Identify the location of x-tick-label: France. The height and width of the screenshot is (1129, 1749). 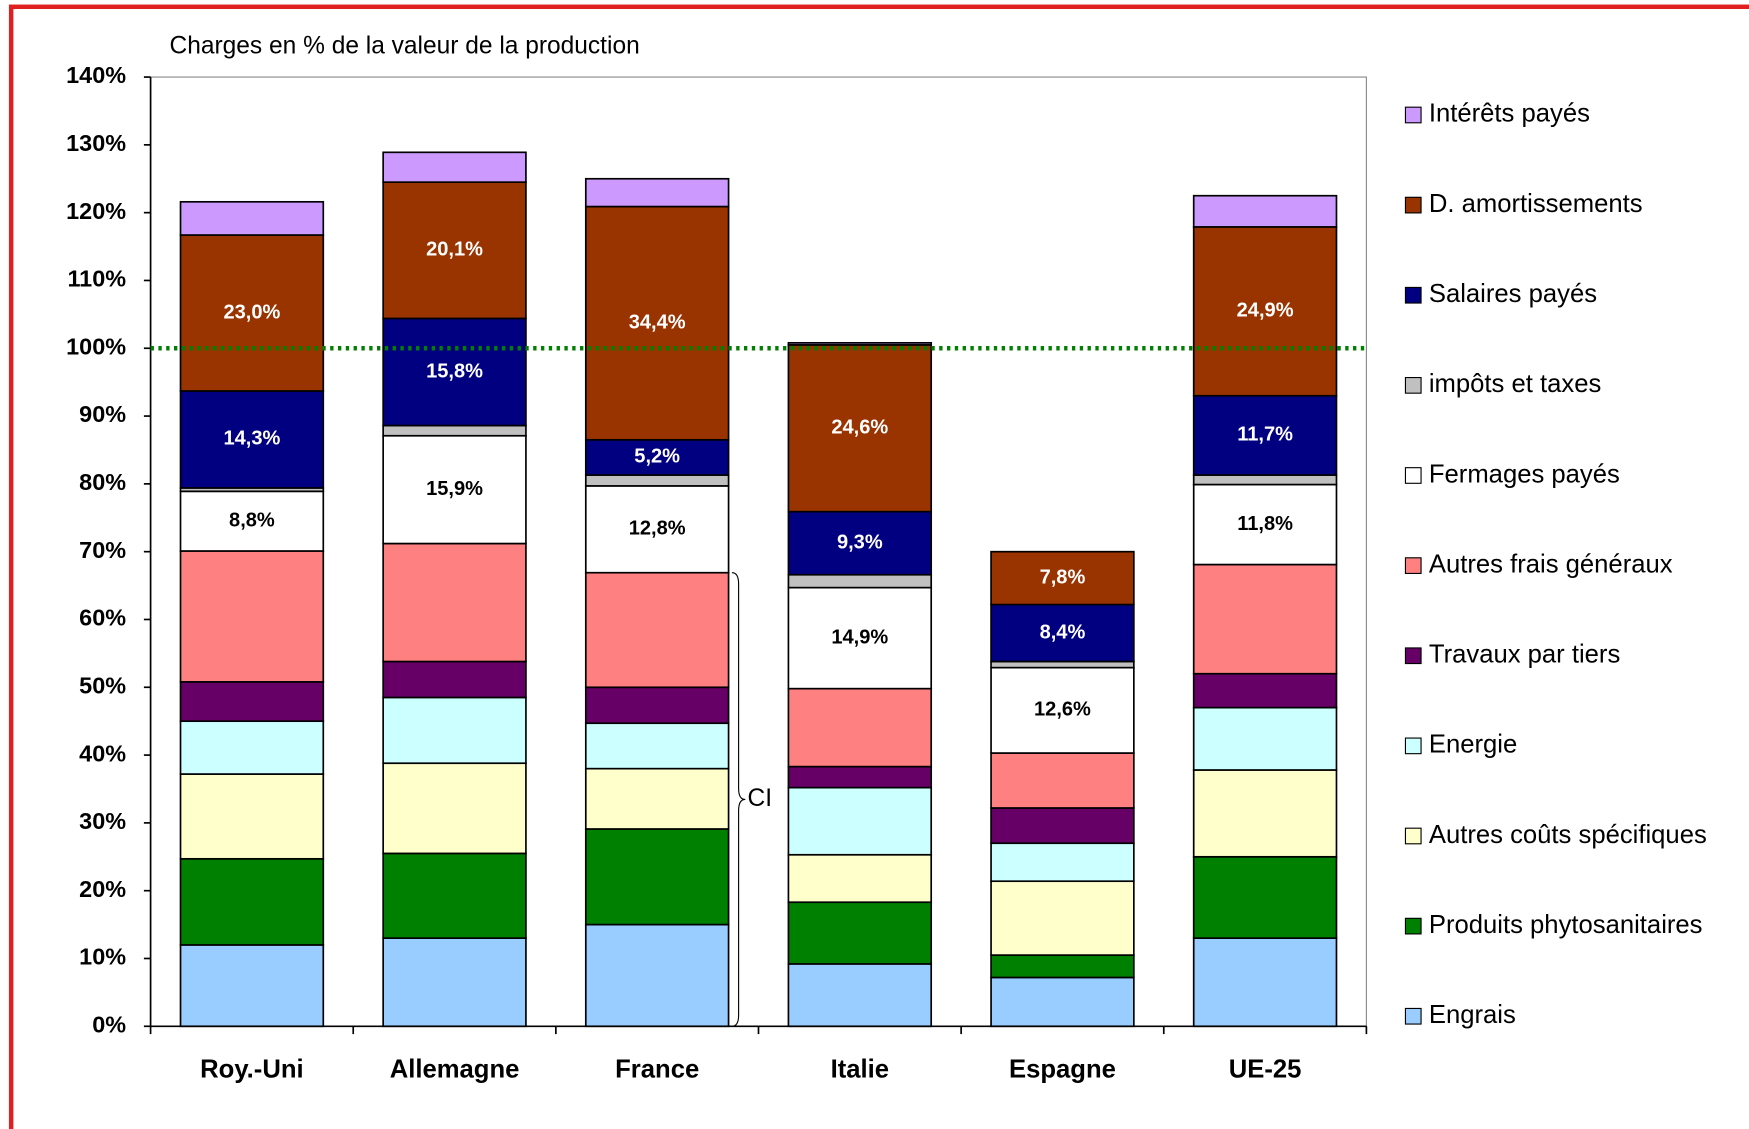
(657, 1070).